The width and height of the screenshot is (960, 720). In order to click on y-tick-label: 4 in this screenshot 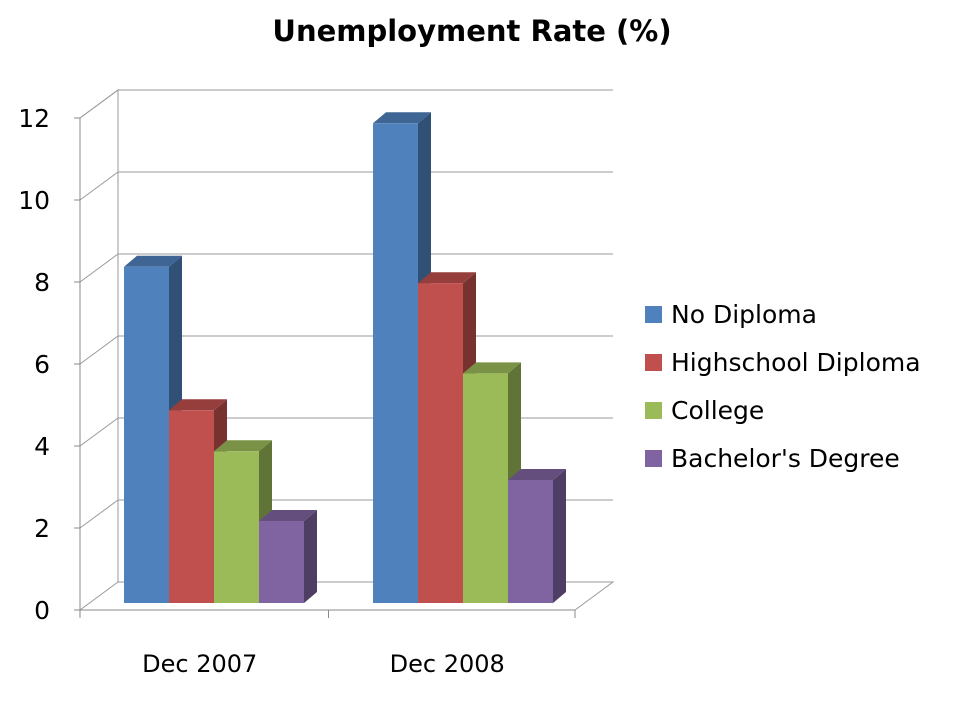, I will do `click(42, 446)`.